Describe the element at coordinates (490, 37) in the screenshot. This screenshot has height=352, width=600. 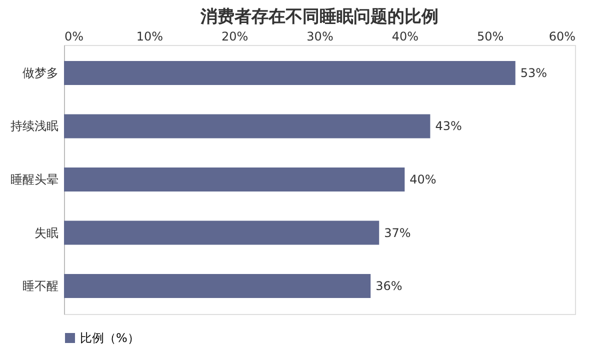
I see `x-tick-label: 50%` at that location.